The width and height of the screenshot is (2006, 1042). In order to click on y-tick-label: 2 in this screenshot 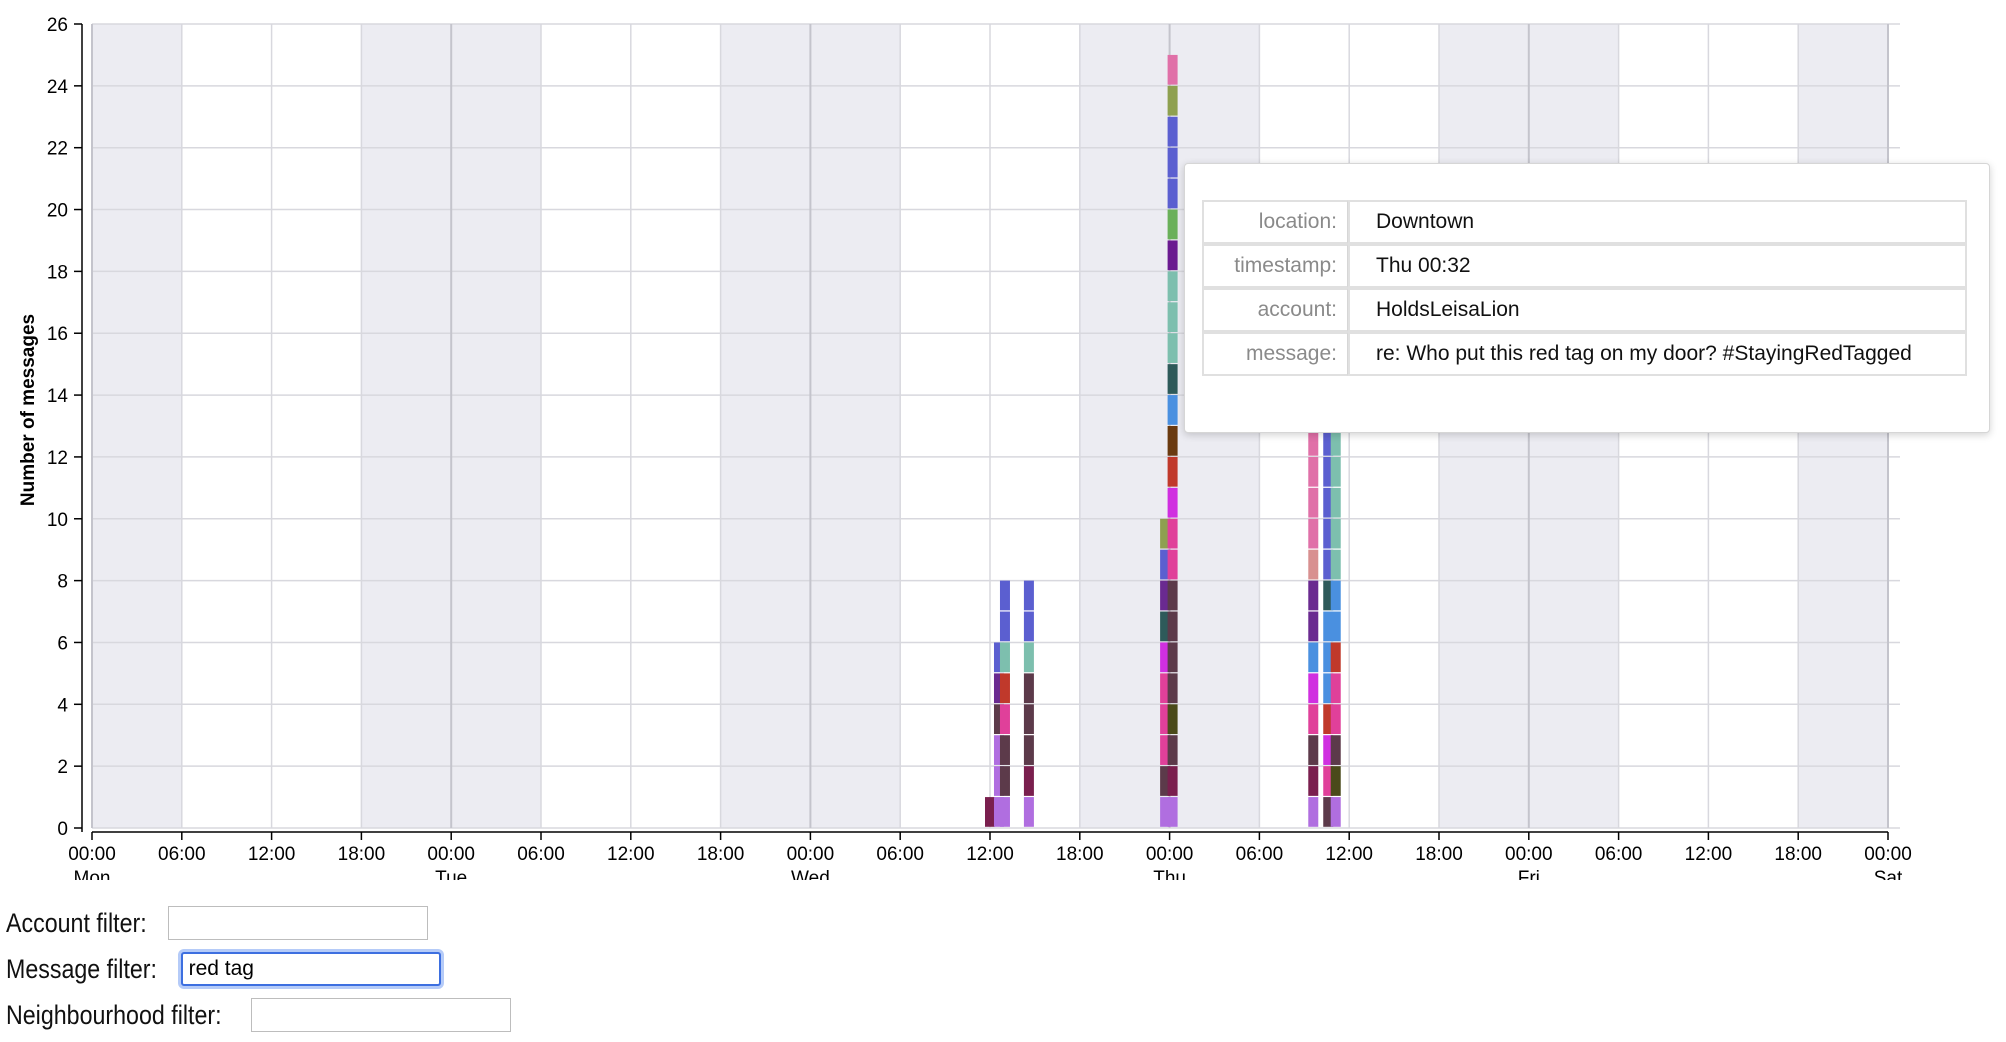, I will do `click(62, 767)`.